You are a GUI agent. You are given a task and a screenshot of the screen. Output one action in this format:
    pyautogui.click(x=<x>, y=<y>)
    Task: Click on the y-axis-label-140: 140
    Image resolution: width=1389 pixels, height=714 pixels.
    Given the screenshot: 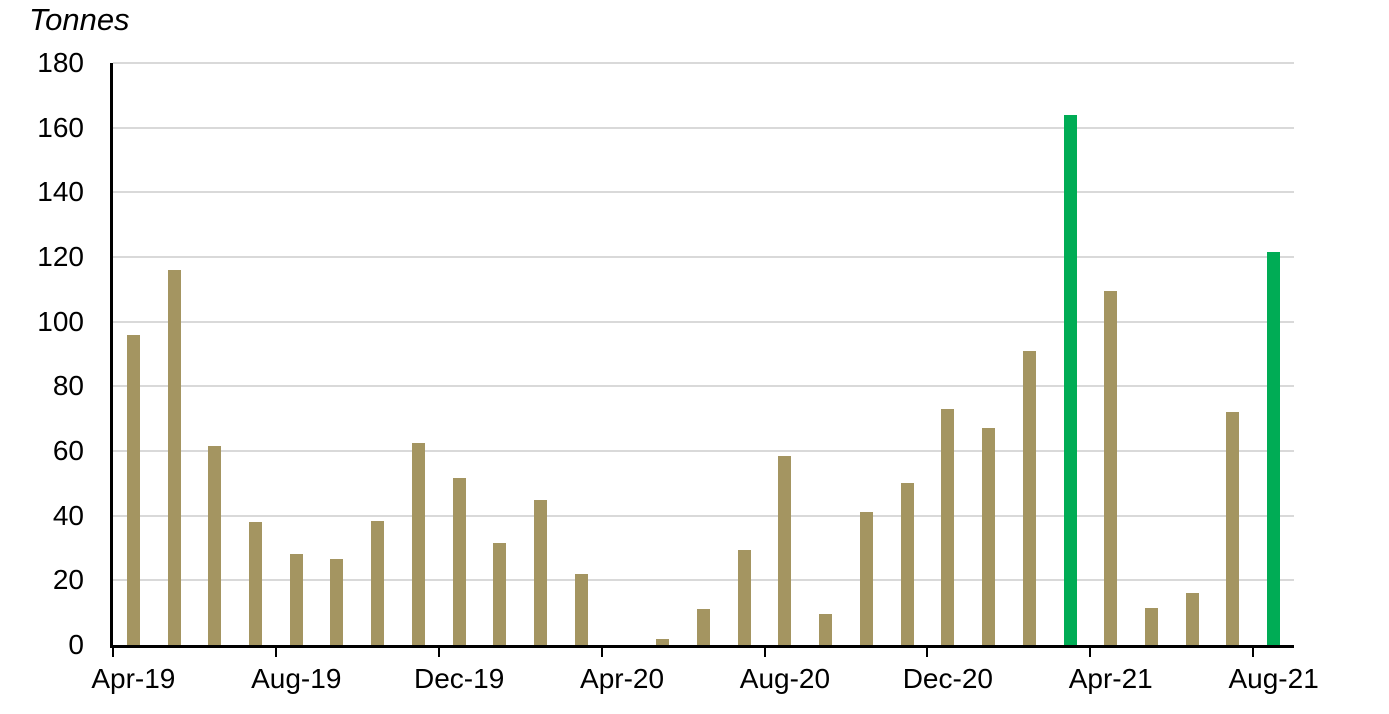 What is the action you would take?
    pyautogui.click(x=60, y=192)
    